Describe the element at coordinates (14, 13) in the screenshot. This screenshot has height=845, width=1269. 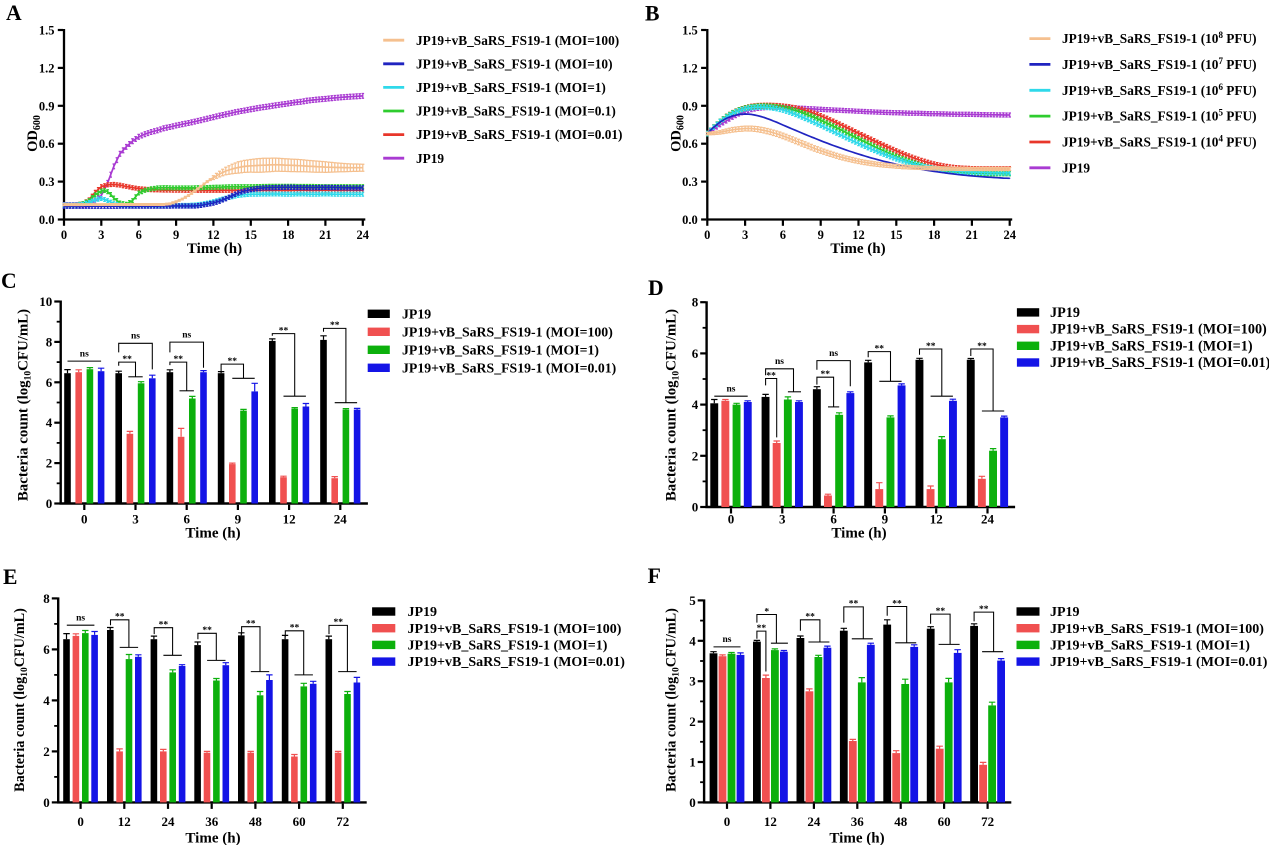
I see `svg-text: A` at that location.